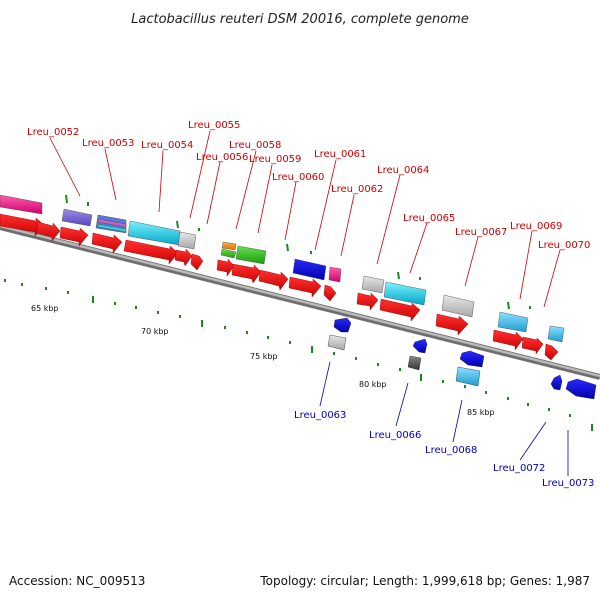 The image size is (600, 600). Describe the element at coordinates (444, 418) in the screenshot. I see `bottom-leader-lines` at that location.